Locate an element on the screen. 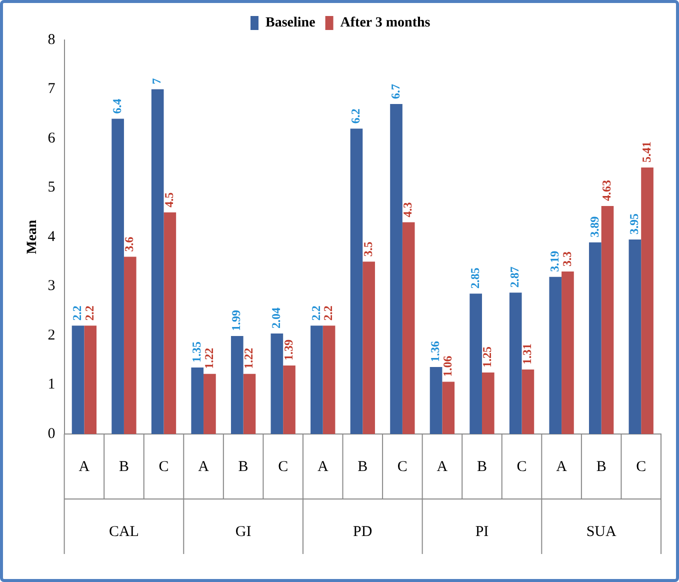  data-label: 1.39 is located at coordinates (288, 350).